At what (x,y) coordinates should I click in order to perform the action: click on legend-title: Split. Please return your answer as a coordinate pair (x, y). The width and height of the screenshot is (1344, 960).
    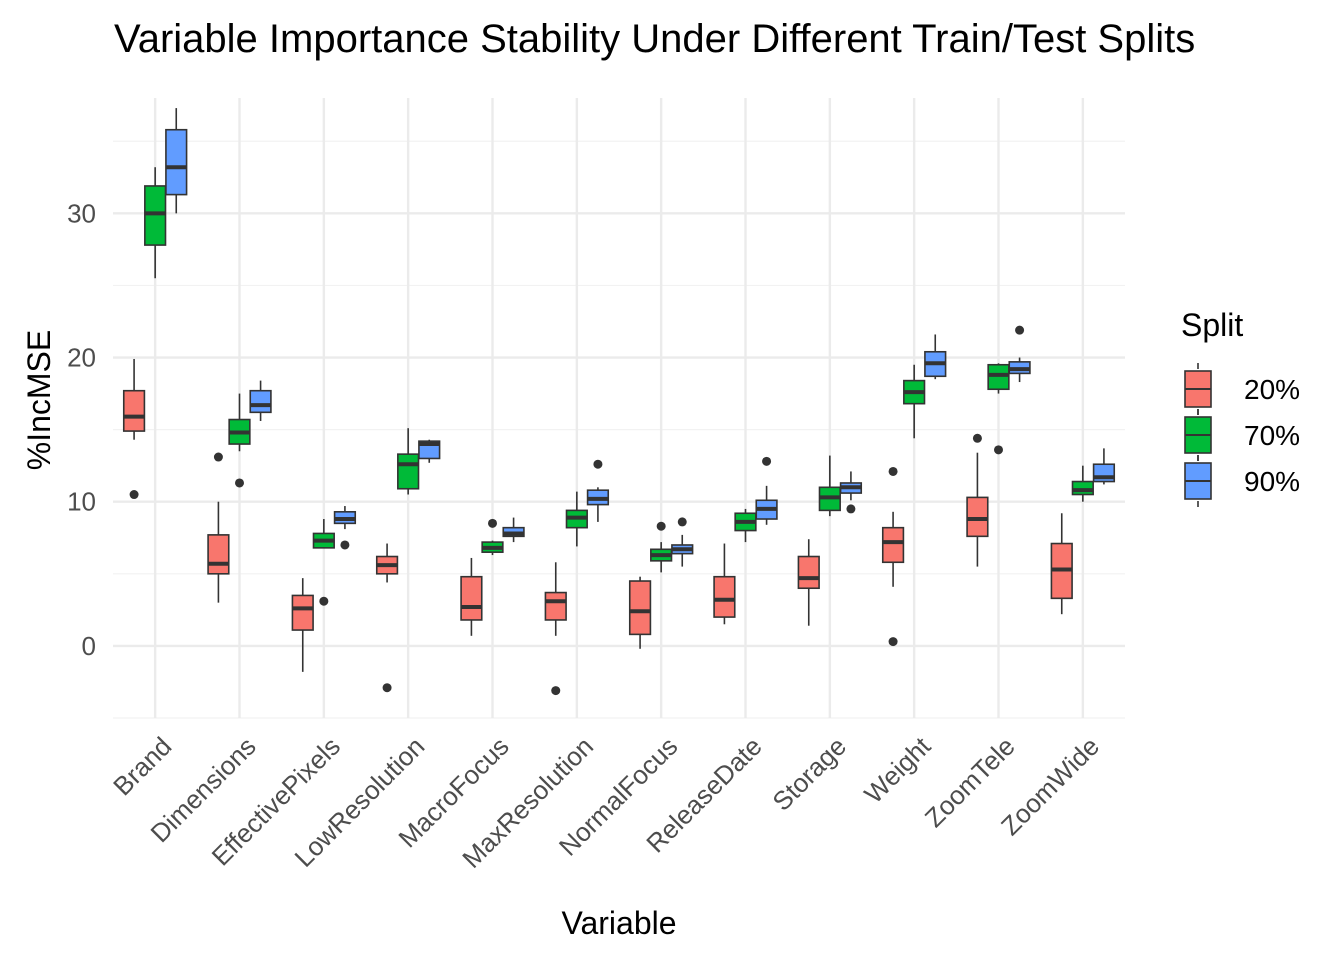
    Looking at the image, I should click on (1212, 325).